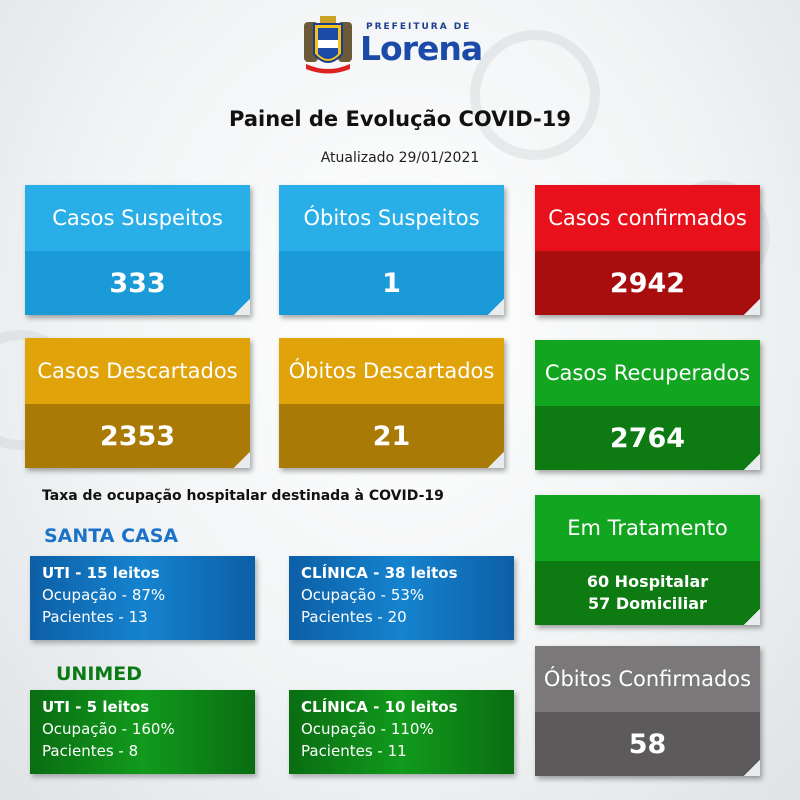 This screenshot has width=800, height=800. Describe the element at coordinates (647, 593) in the screenshot. I see `card-values: 60 Hospitalar 57 Domiciliar` at that location.